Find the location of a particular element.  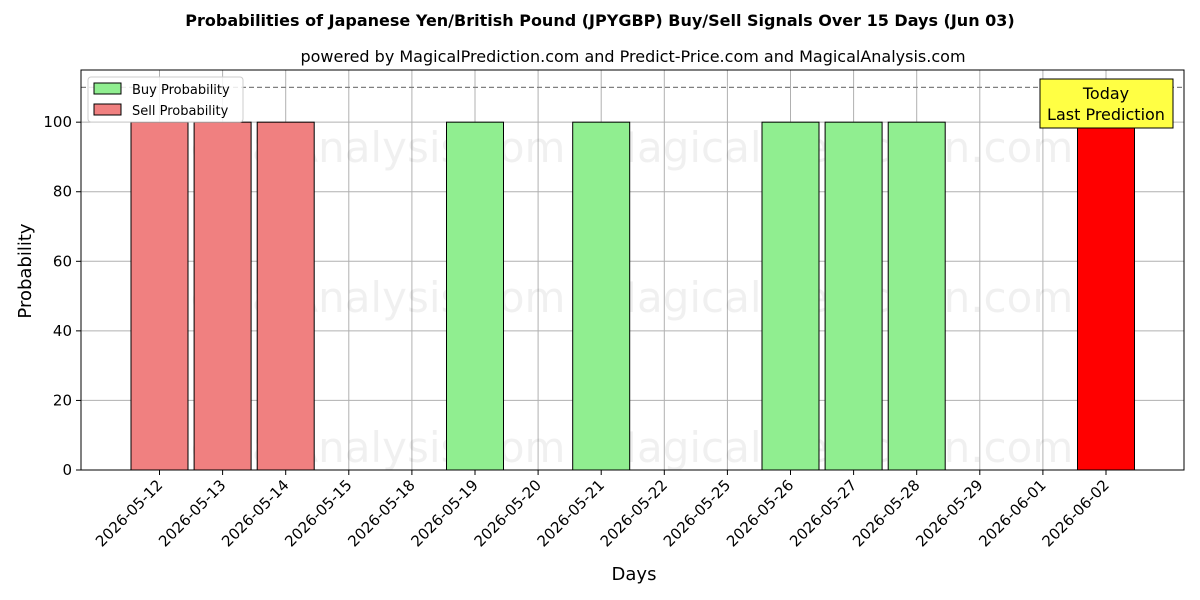

x-tick-label: 2026-05-18 is located at coordinates (381, 513).